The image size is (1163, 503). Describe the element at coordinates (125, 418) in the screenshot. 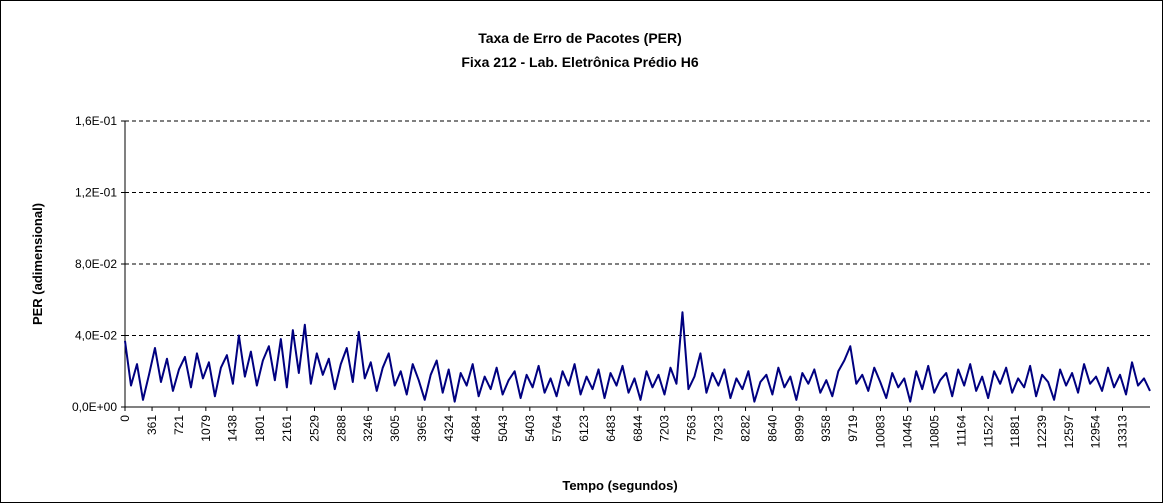

I see `x-tick-label: 0` at that location.